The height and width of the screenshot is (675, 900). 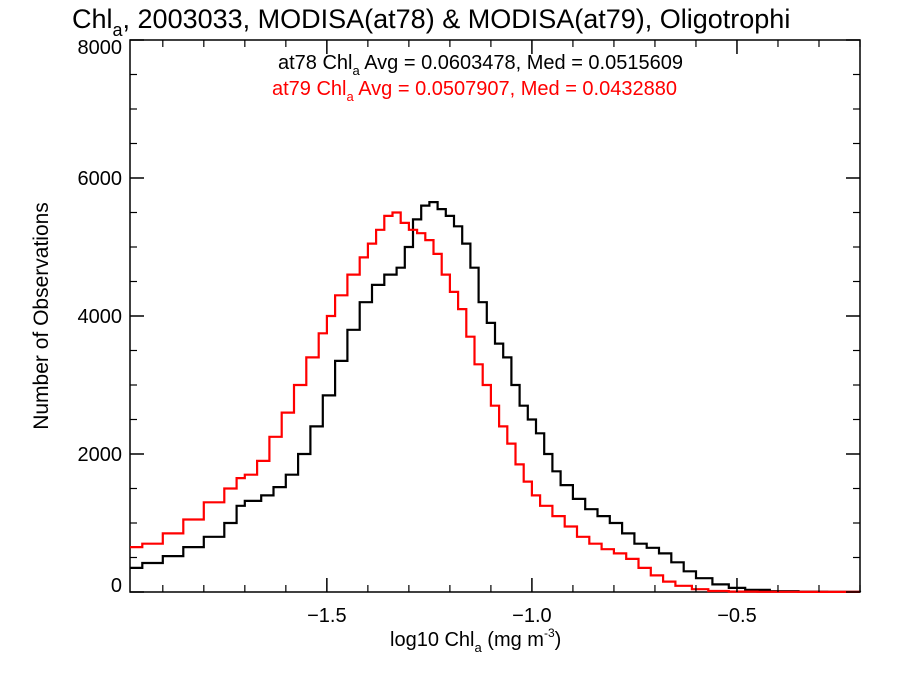 What do you see at coordinates (100, 48) in the screenshot?
I see `y-tick-label: 8000` at bounding box center [100, 48].